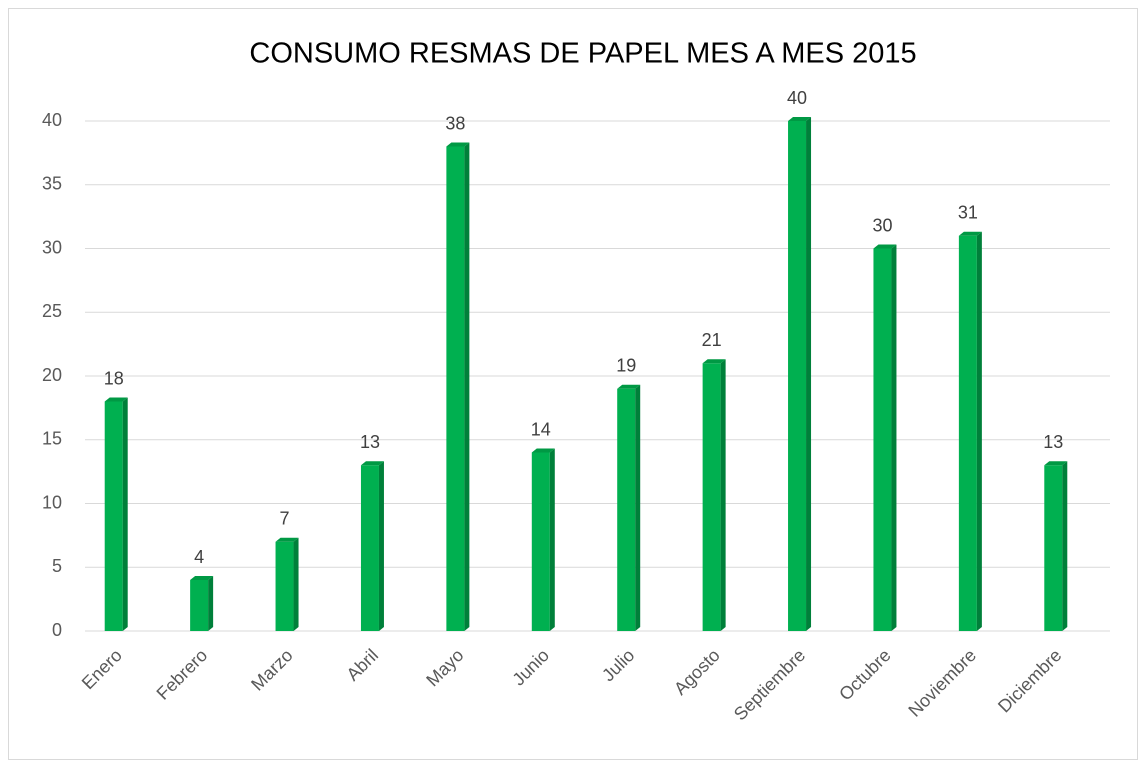 This screenshot has height=768, width=1146. I want to click on y-tick-label: 15, so click(52, 439).